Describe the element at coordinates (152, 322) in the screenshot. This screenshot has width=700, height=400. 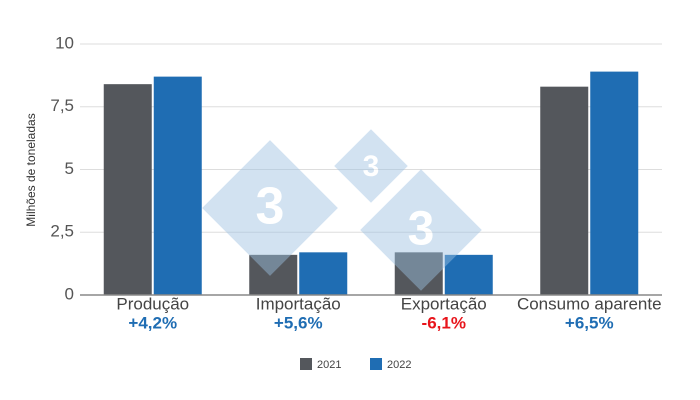
I see `change-label: +4,2%` at that location.